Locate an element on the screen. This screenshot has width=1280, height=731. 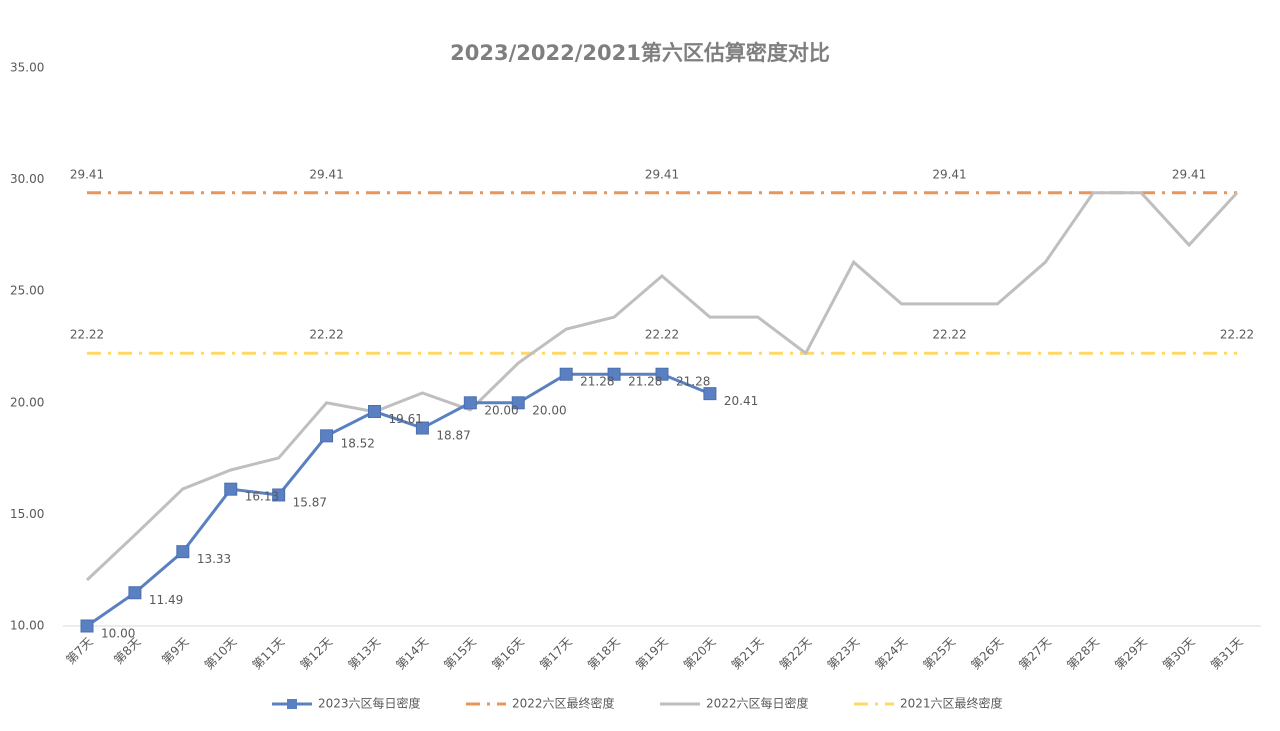
x-tick-label: 第26天 is located at coordinates (987, 654).